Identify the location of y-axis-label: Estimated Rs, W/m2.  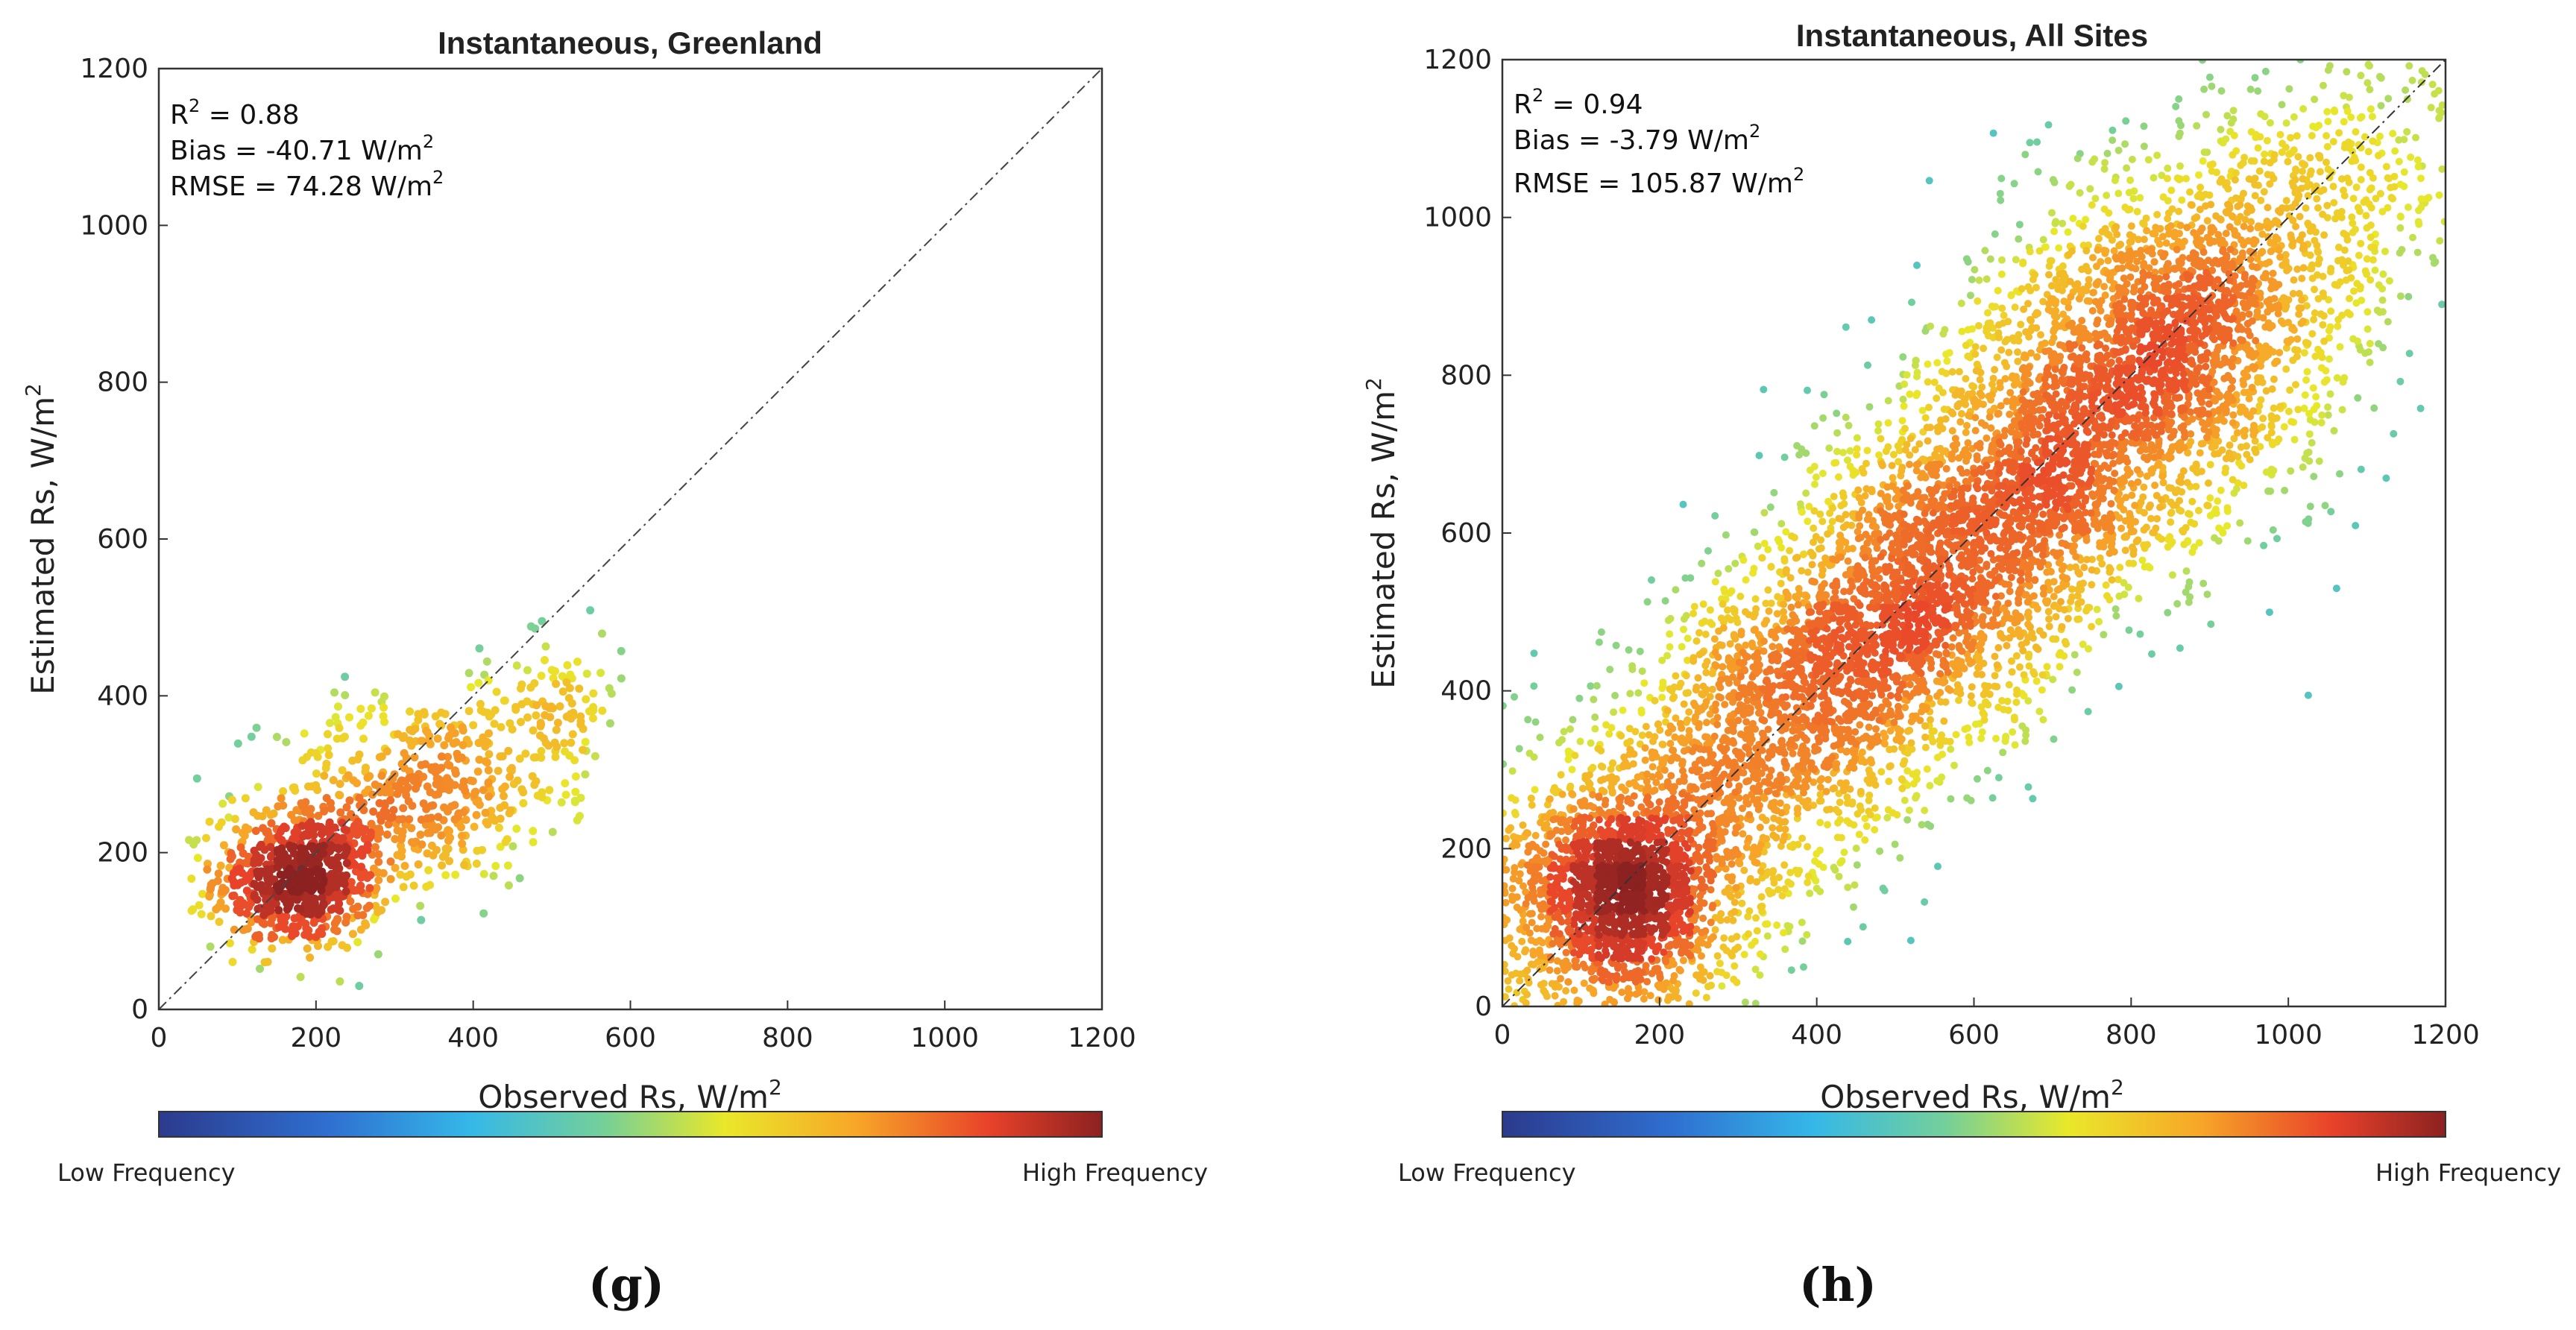
(41, 539).